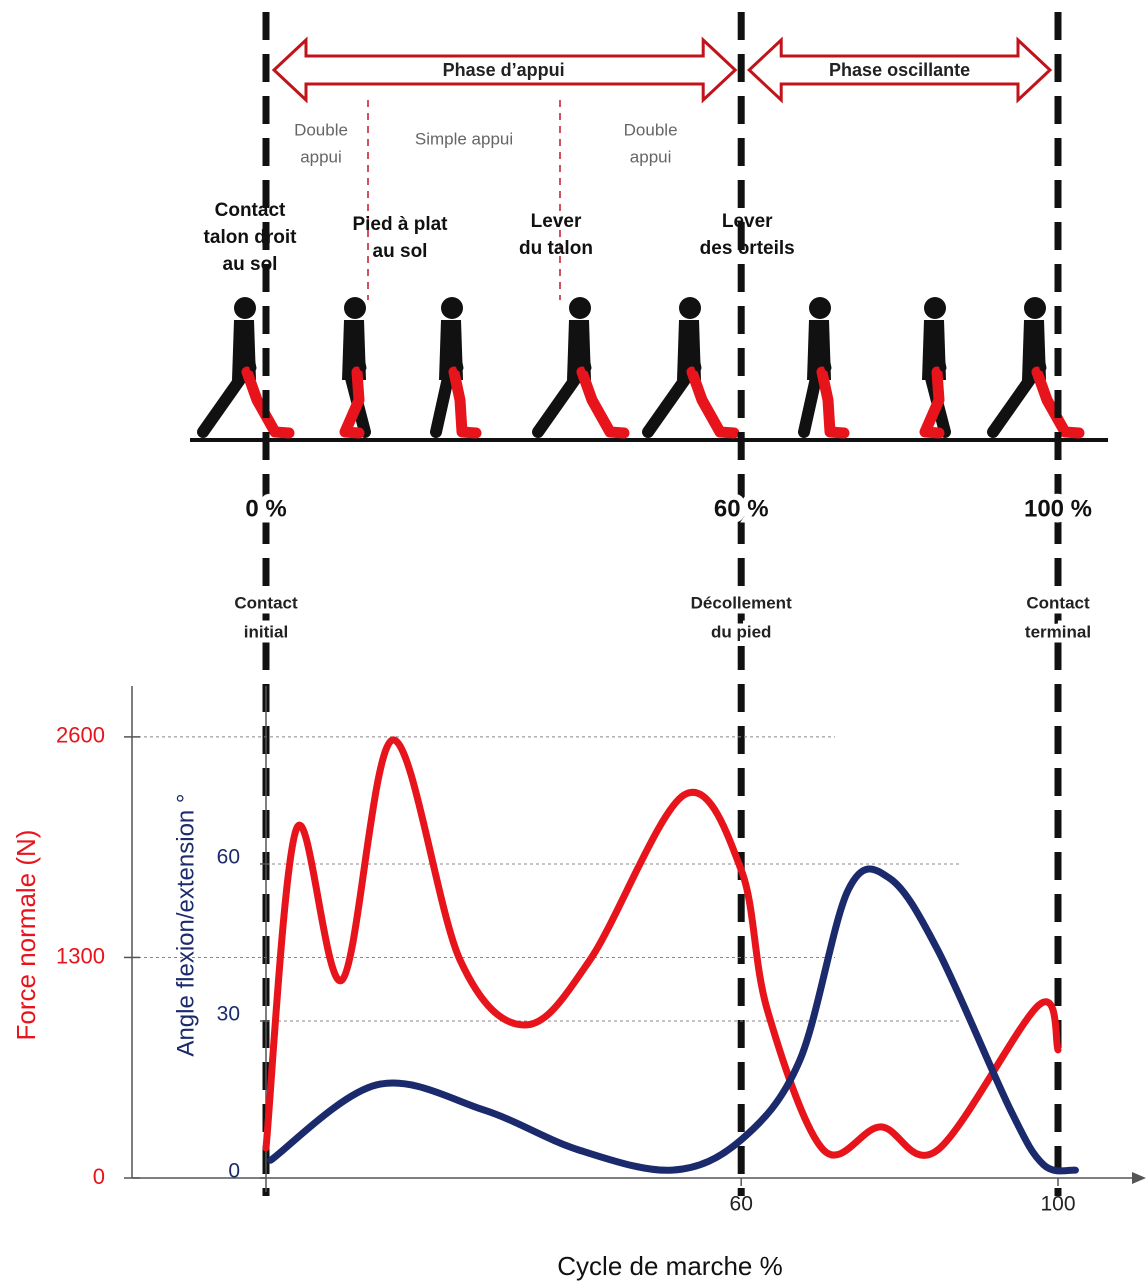 This screenshot has width=1146, height=1286. What do you see at coordinates (234, 1171) in the screenshot?
I see `y2-tick-label: 0` at bounding box center [234, 1171].